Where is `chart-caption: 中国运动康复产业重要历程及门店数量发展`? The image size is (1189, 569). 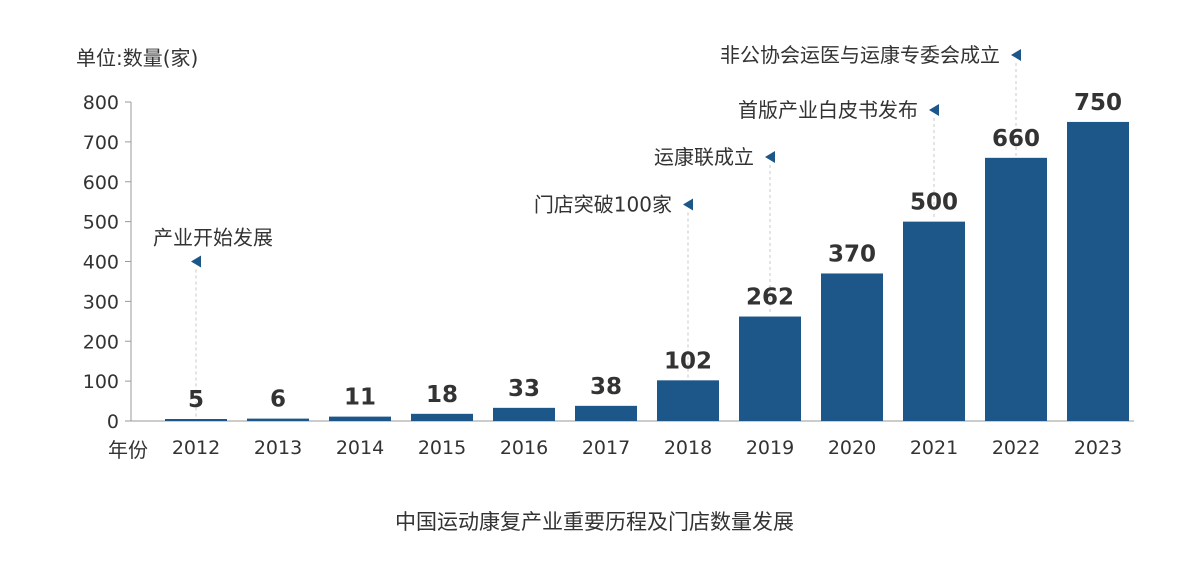
chart-caption: 中国运动康复产业重要历程及门店数量发展 is located at coordinates (594, 522).